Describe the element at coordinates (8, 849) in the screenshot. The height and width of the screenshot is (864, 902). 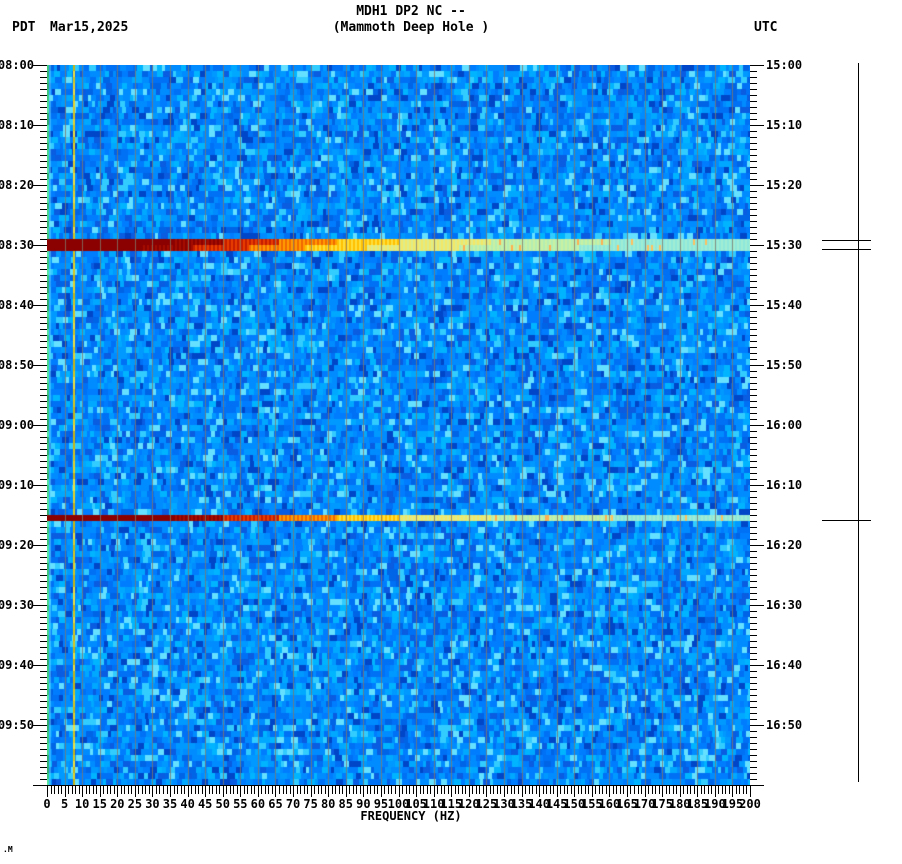
I see `page-artifact: .M` at that location.